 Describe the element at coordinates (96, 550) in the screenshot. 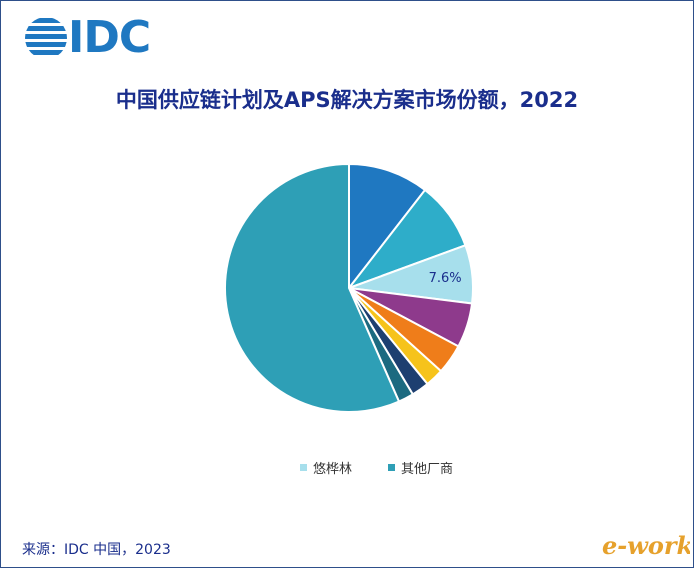

I see `source-note: 来源：IDC 中国，2023` at that location.